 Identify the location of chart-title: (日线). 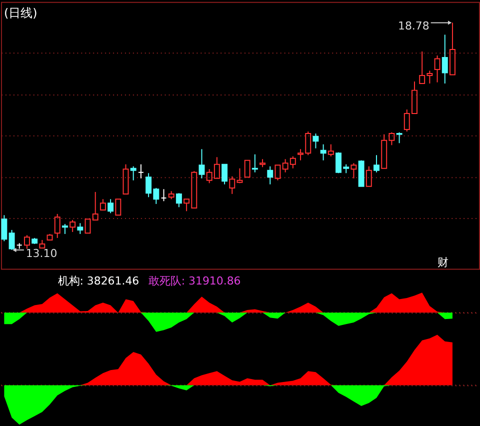
(21, 13).